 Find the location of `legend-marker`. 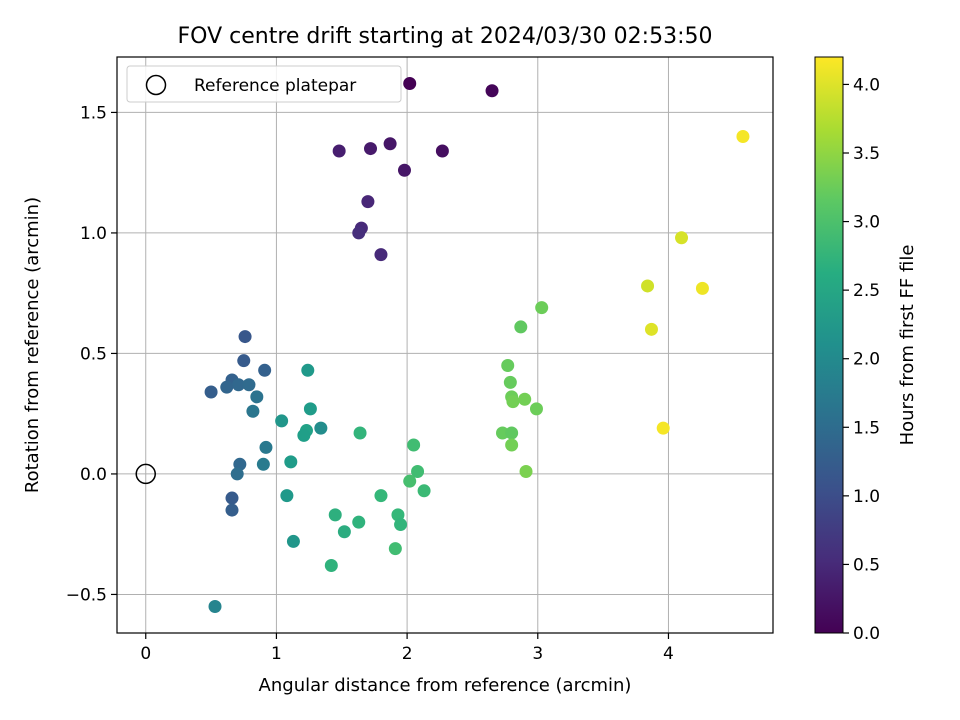

legend-marker is located at coordinates (156, 85).